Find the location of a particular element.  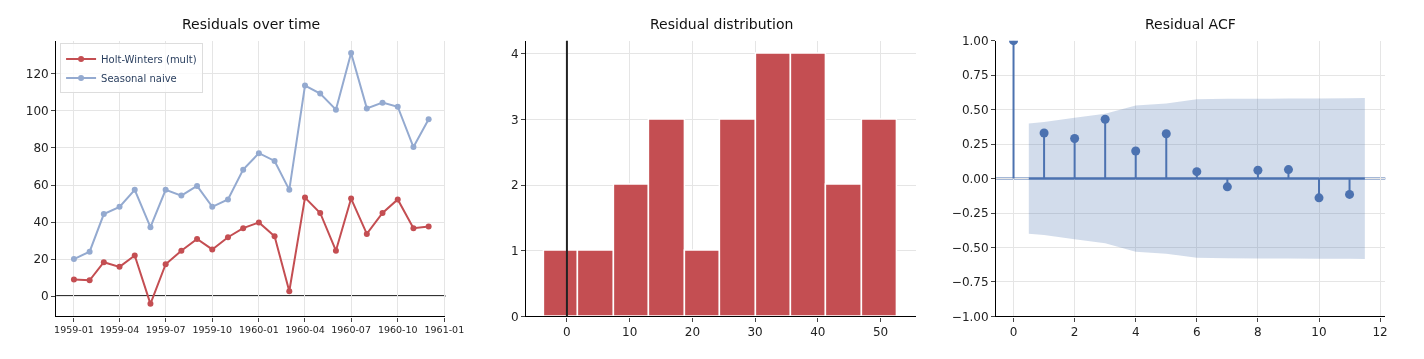

y-tick-label: 1.00 is located at coordinates (975, 40).